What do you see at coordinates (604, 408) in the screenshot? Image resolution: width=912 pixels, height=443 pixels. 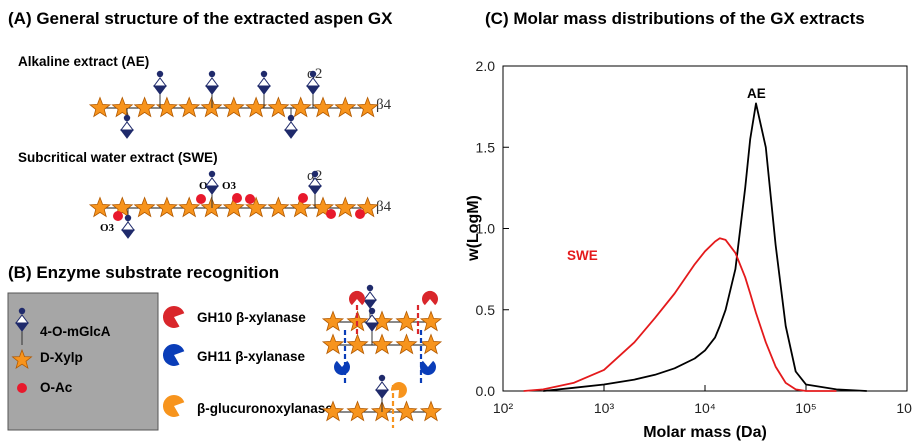 I see `x-tick-label: 10³` at bounding box center [604, 408].